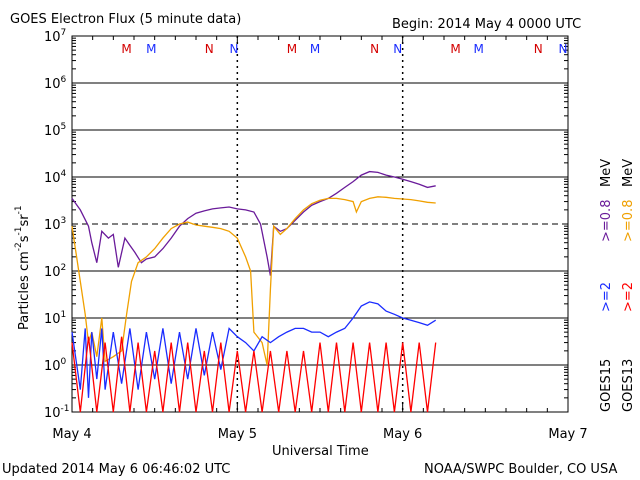 The width and height of the screenshot is (640, 480). What do you see at coordinates (71, 434) in the screenshot?
I see `x-tick-label: May 4` at bounding box center [71, 434].